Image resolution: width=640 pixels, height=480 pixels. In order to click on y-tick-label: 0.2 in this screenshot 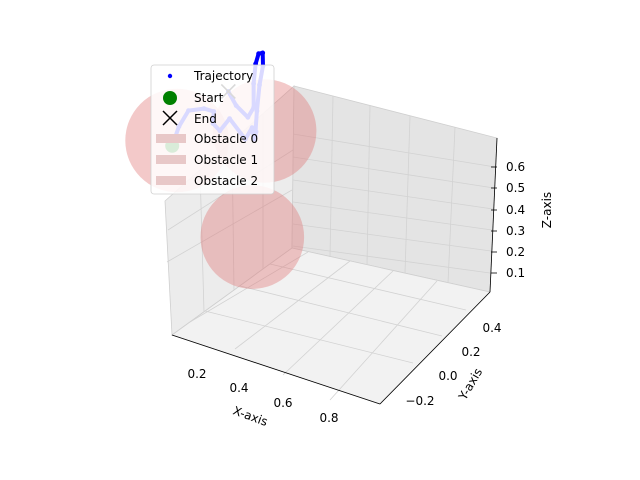, I will do `click(470, 352)`.